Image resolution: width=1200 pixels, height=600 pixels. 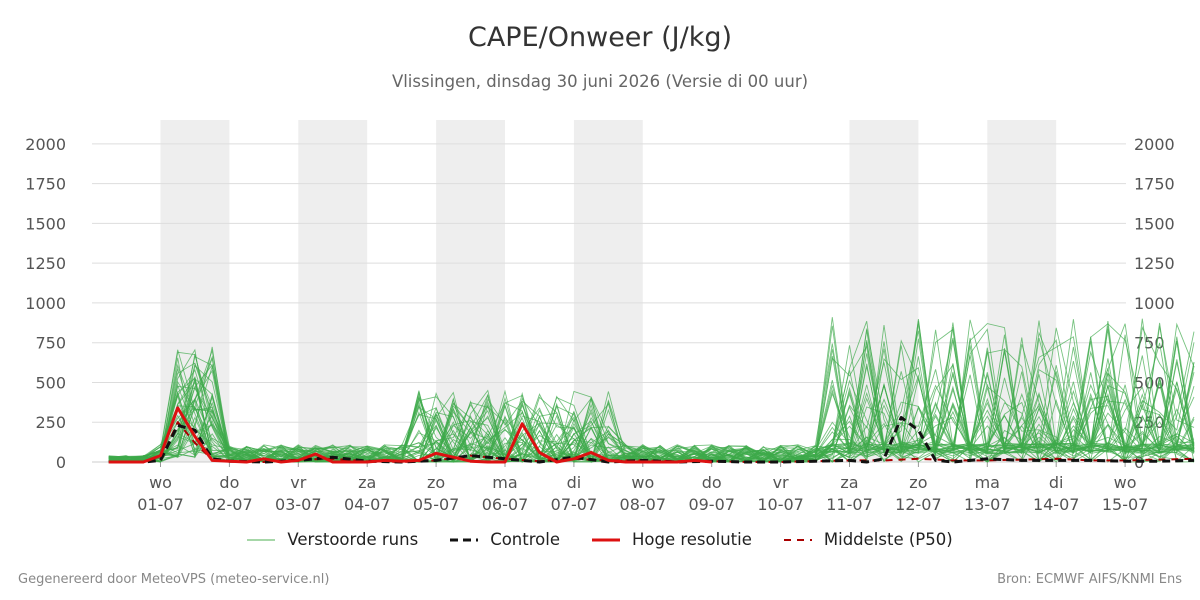 What do you see at coordinates (160, 504) in the screenshot?
I see `x-tick-date-0: 01-07` at bounding box center [160, 504].